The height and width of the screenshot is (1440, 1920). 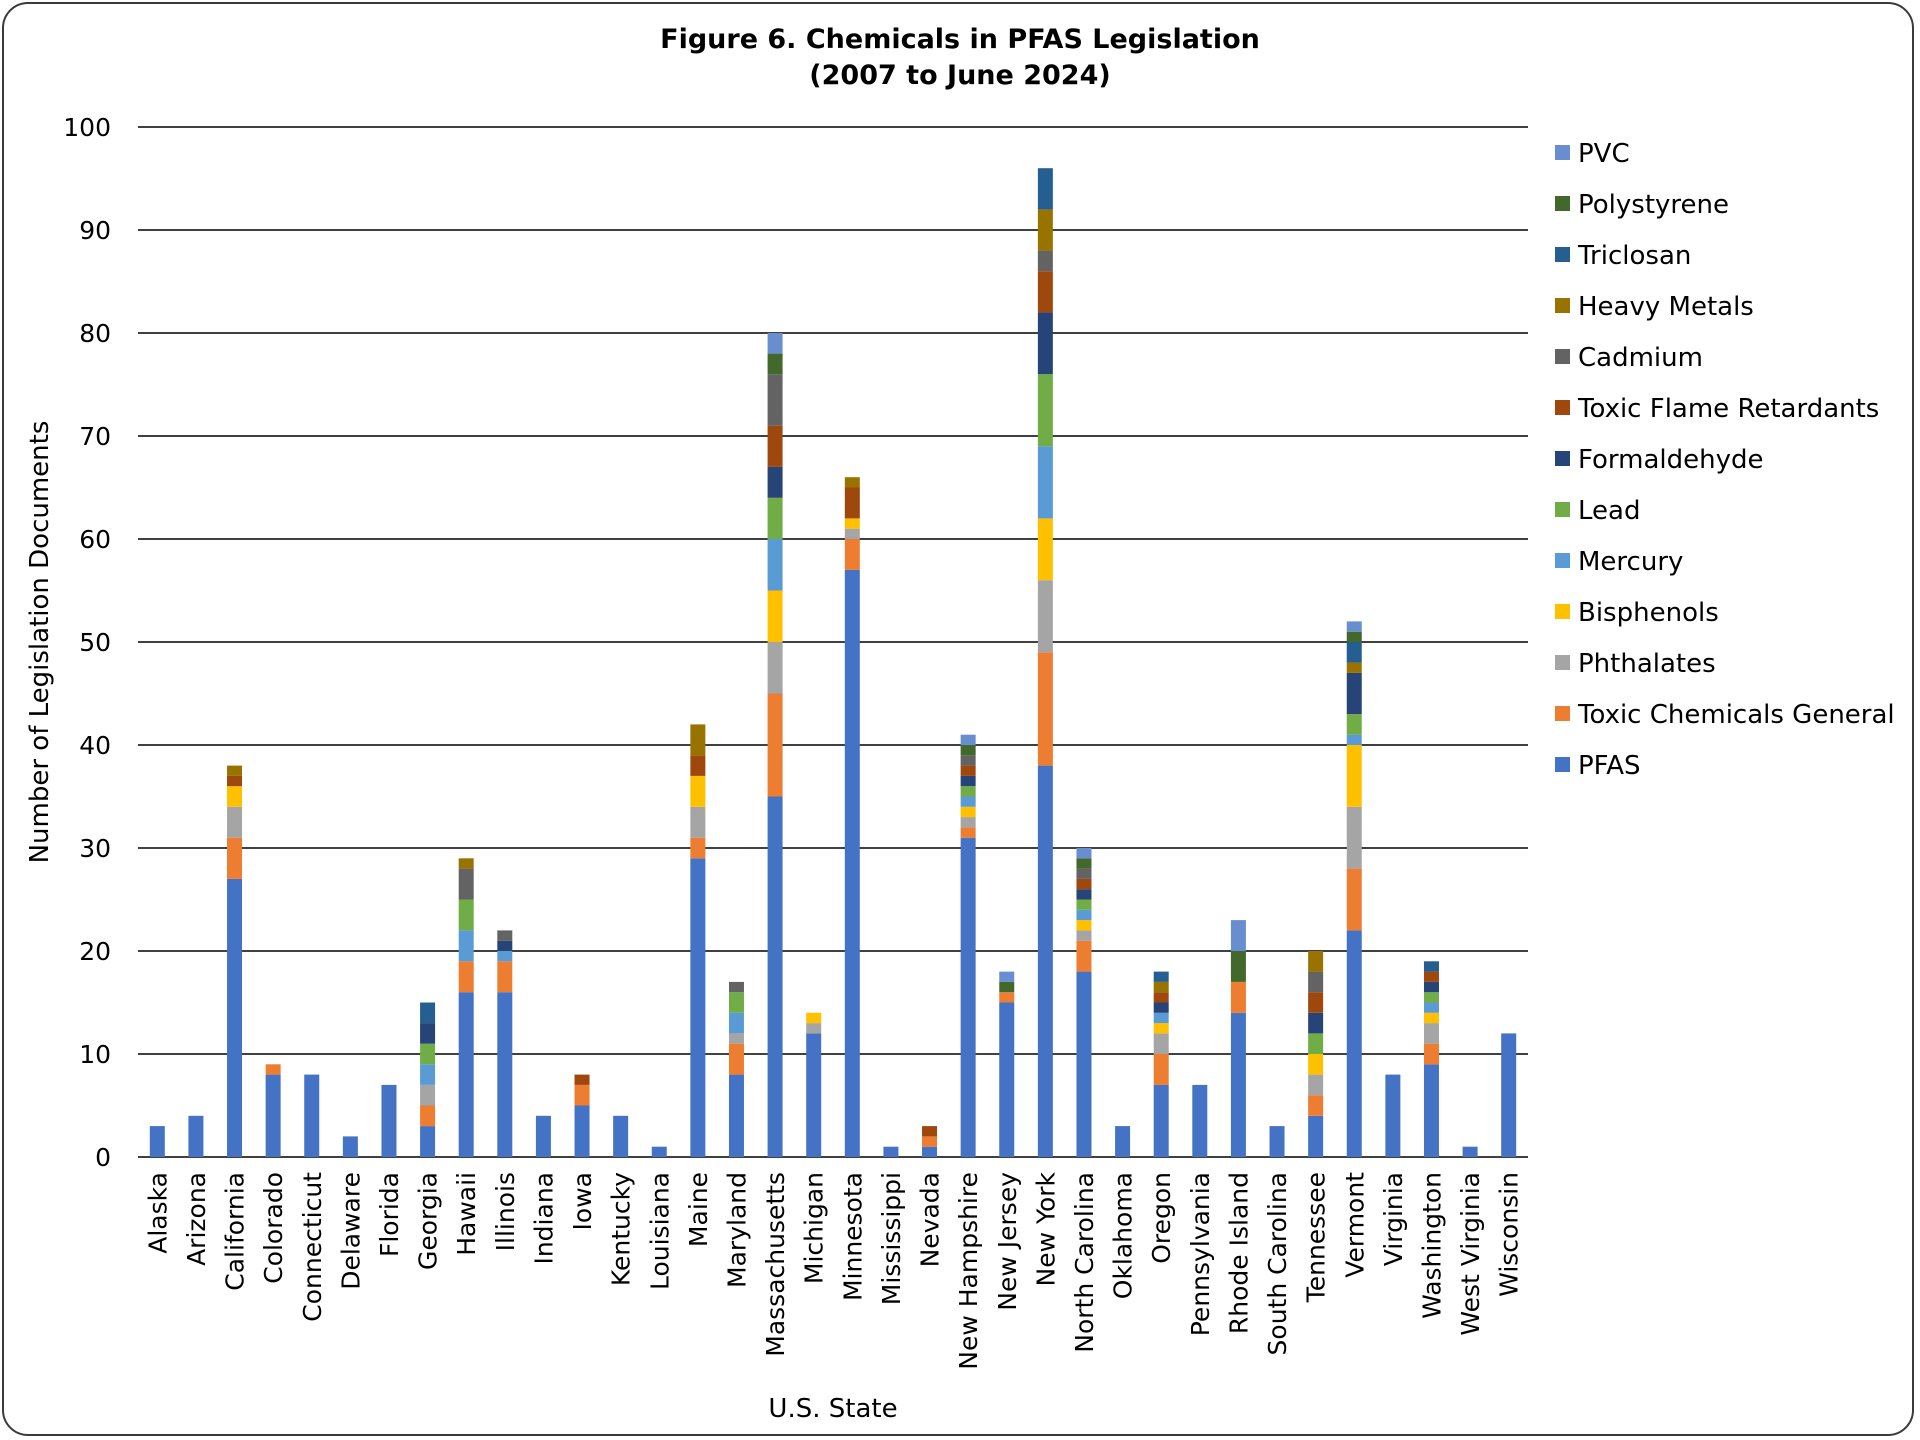 What do you see at coordinates (1653, 205) in the screenshot?
I see `legend-label: Polystyrene` at bounding box center [1653, 205].